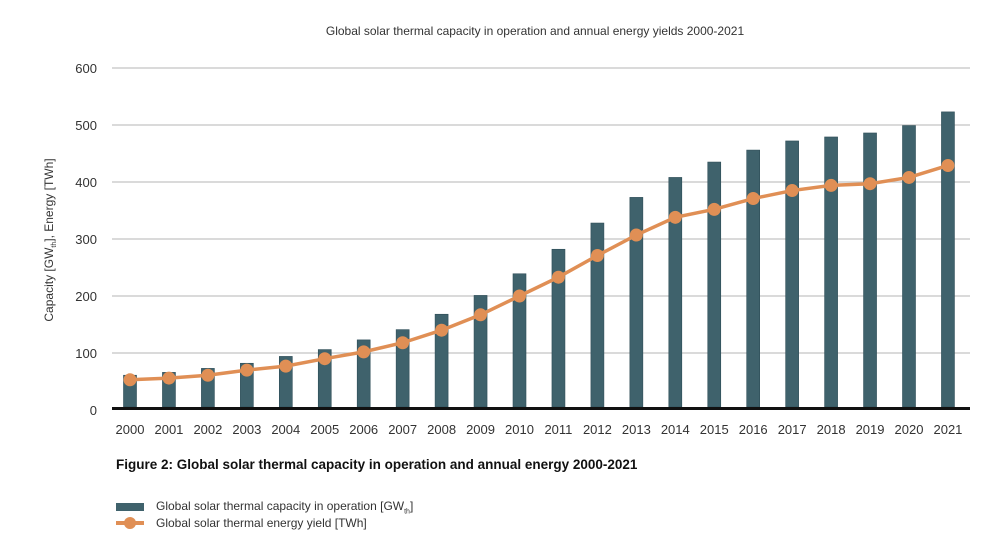 This screenshot has width=992, height=533. I want to click on y-tick-label: 600, so click(86, 68).